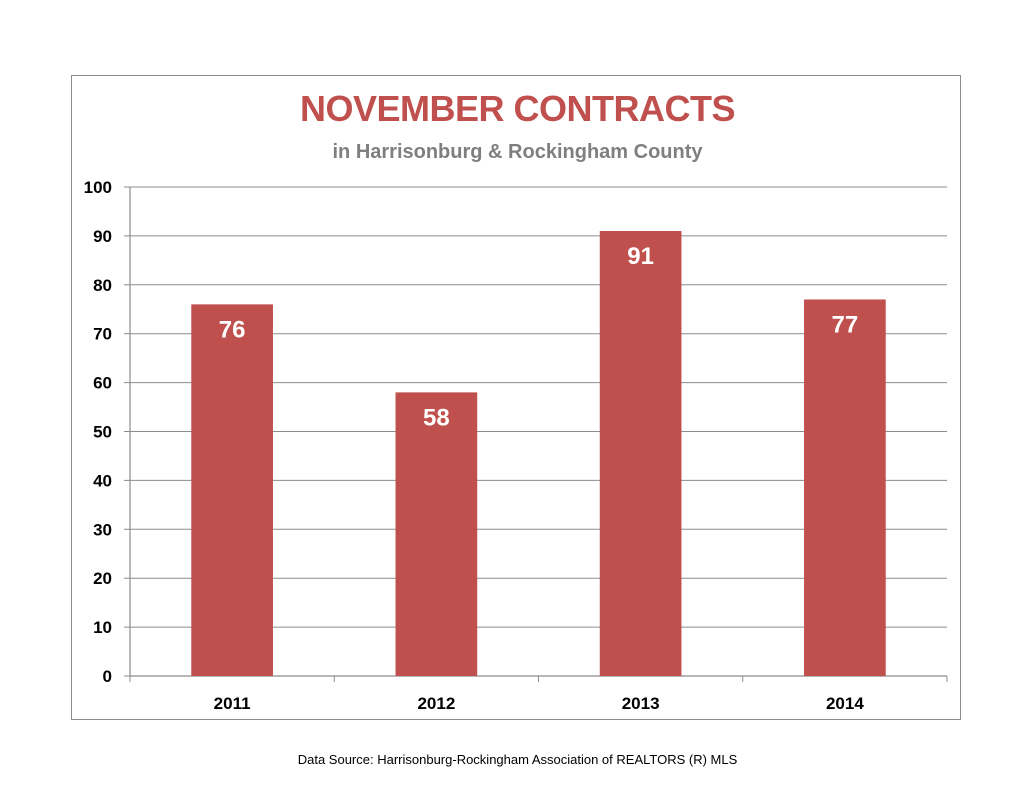 This screenshot has width=1035, height=800. Describe the element at coordinates (640, 453) in the screenshot. I see `bar-2013` at that location.